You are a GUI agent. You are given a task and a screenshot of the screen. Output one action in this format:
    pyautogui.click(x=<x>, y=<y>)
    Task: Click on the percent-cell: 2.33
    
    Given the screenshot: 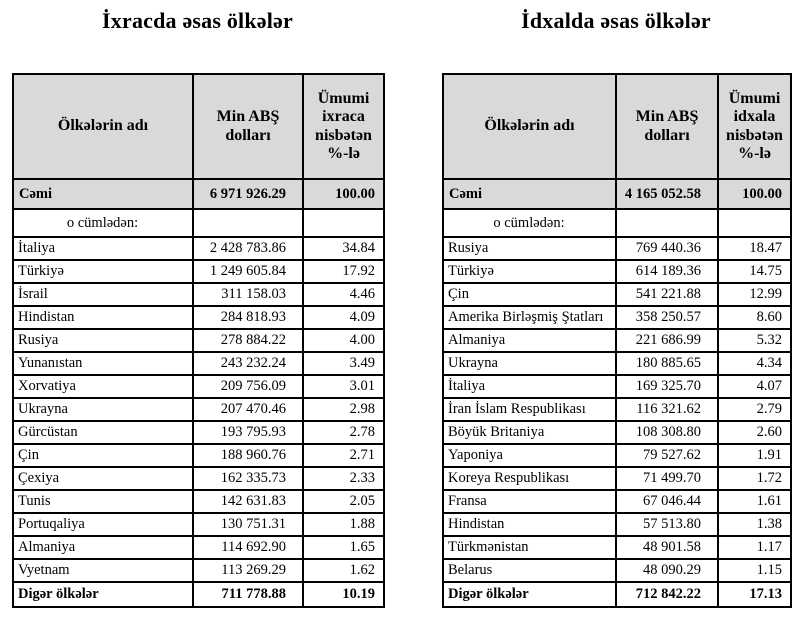 What is the action you would take?
    pyautogui.click(x=343, y=478)
    